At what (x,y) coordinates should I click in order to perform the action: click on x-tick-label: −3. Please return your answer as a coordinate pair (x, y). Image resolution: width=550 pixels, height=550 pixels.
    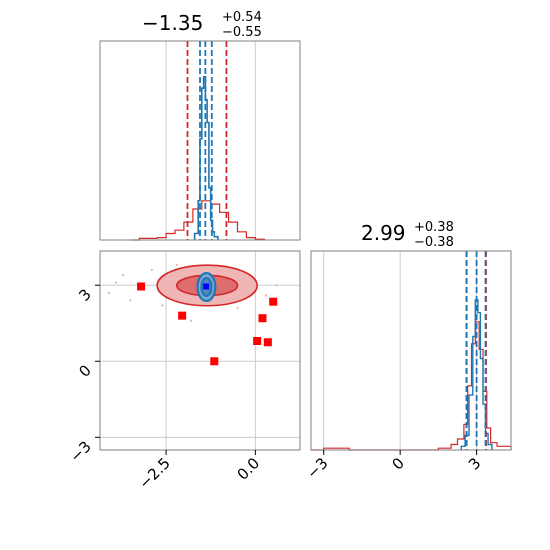
    Looking at the image, I should click on (317, 468).